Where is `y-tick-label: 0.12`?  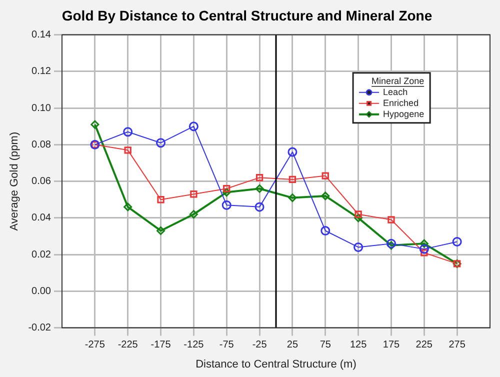
y-tick-label: 0.12 is located at coordinates (42, 72).